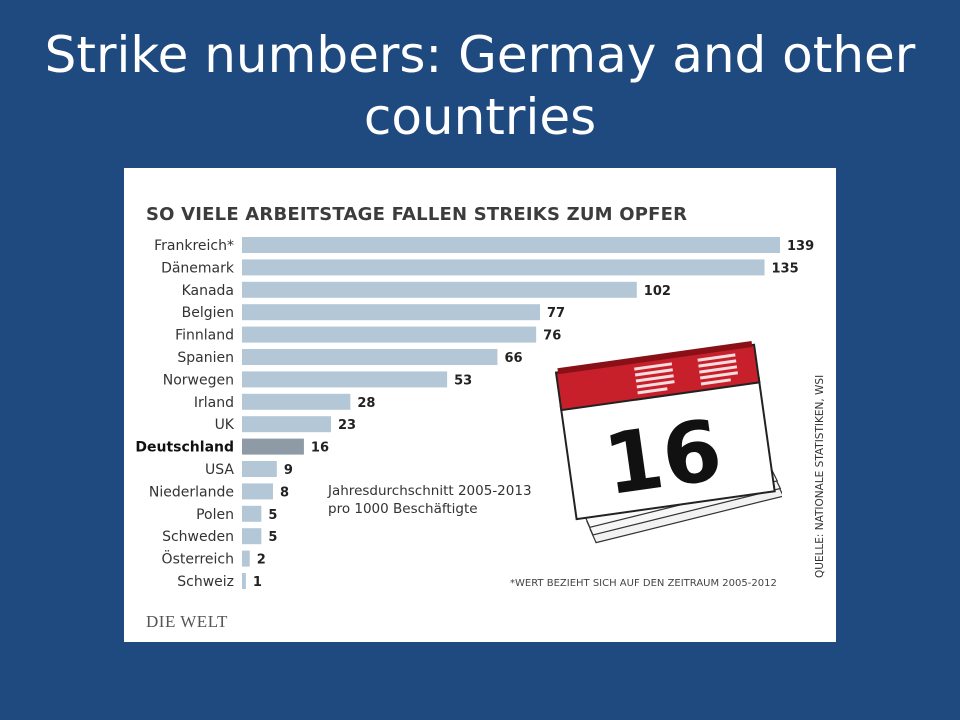 The width and height of the screenshot is (960, 720). I want to click on value-label: 76, so click(552, 336).